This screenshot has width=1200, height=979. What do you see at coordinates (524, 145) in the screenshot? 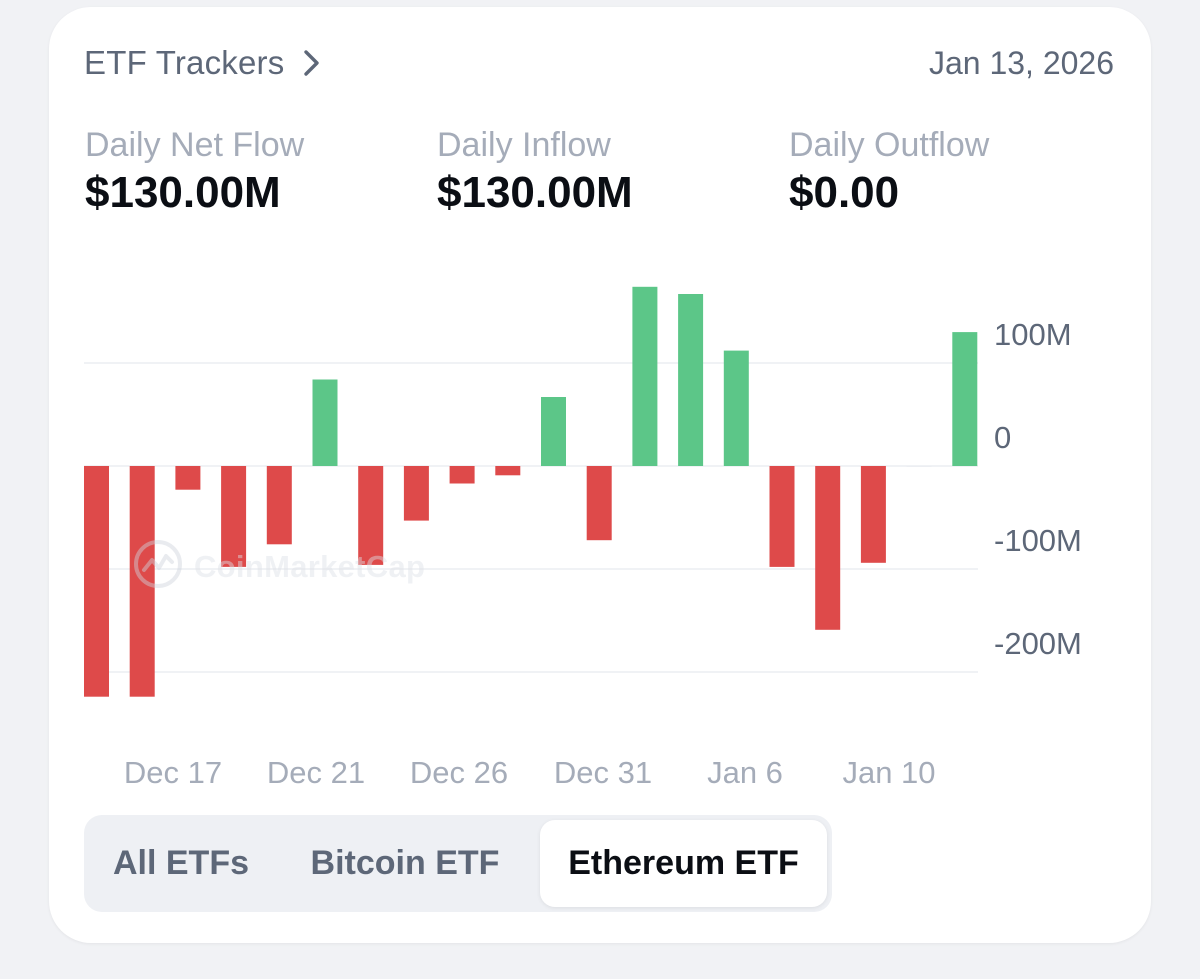
I see `stat-label: Daily Inflow` at bounding box center [524, 145].